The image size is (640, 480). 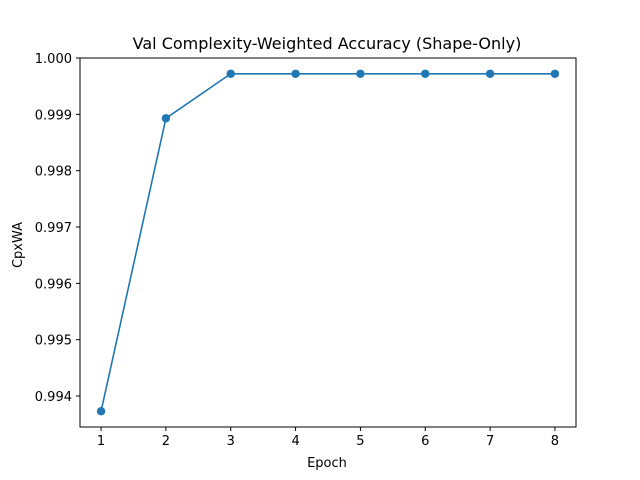 What do you see at coordinates (231, 441) in the screenshot?
I see `x-tick-label: 3` at bounding box center [231, 441].